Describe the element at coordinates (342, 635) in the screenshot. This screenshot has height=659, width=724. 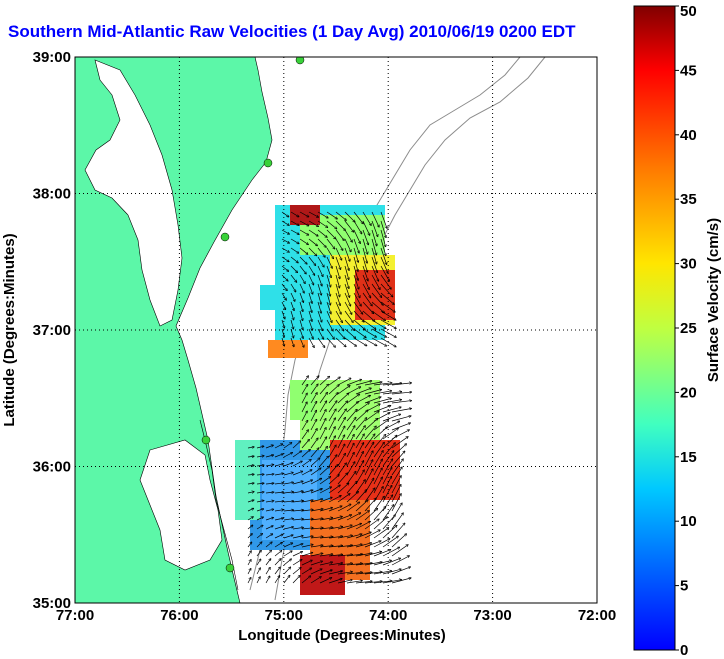
I see `x-axis-label: Longitude (Degrees:Minutes)` at that location.